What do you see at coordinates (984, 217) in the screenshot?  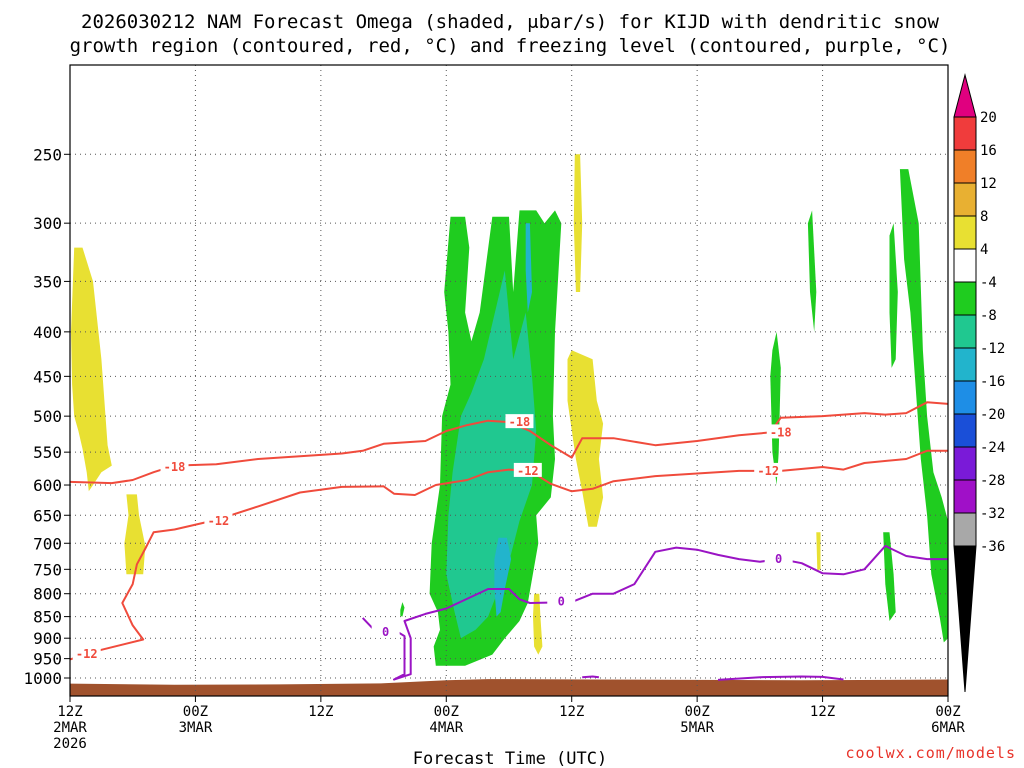 I see `colorbar-tick-label: 8` at bounding box center [984, 217].